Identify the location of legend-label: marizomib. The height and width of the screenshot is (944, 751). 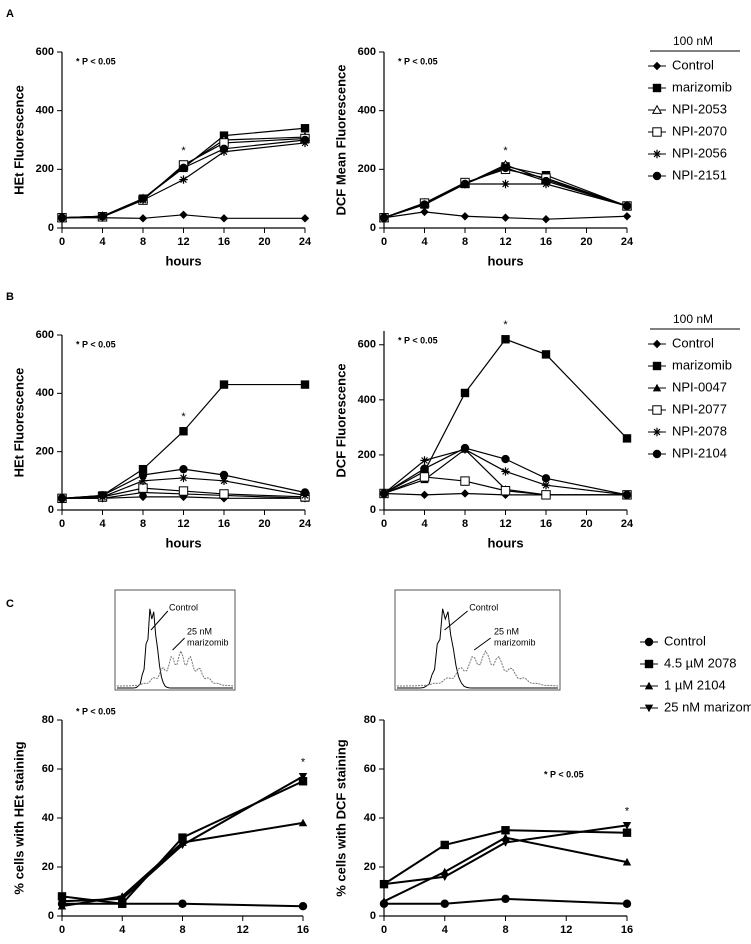
(702, 86).